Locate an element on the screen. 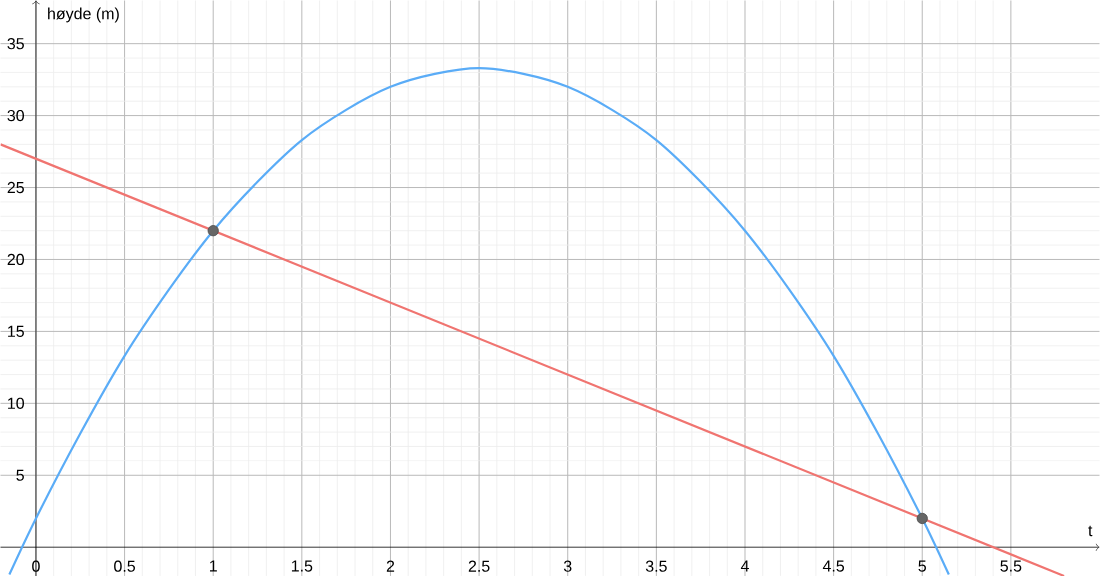 The height and width of the screenshot is (579, 1100). x-tick-label: 4 is located at coordinates (744, 566).